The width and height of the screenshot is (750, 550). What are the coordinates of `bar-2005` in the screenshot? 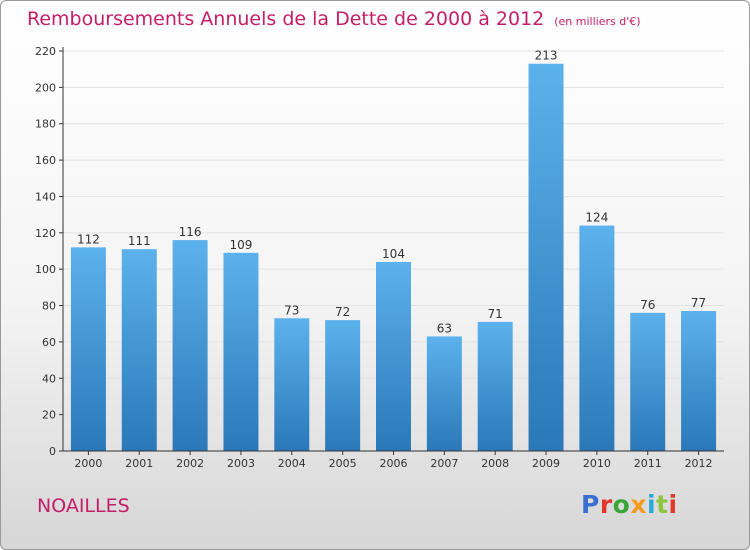 It's located at (343, 385).